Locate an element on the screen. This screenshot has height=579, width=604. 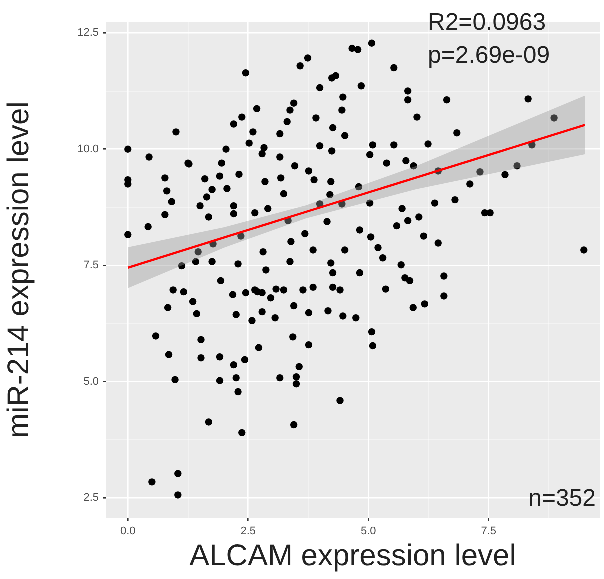
x-tick-label: 5.0 is located at coordinates (368, 532).